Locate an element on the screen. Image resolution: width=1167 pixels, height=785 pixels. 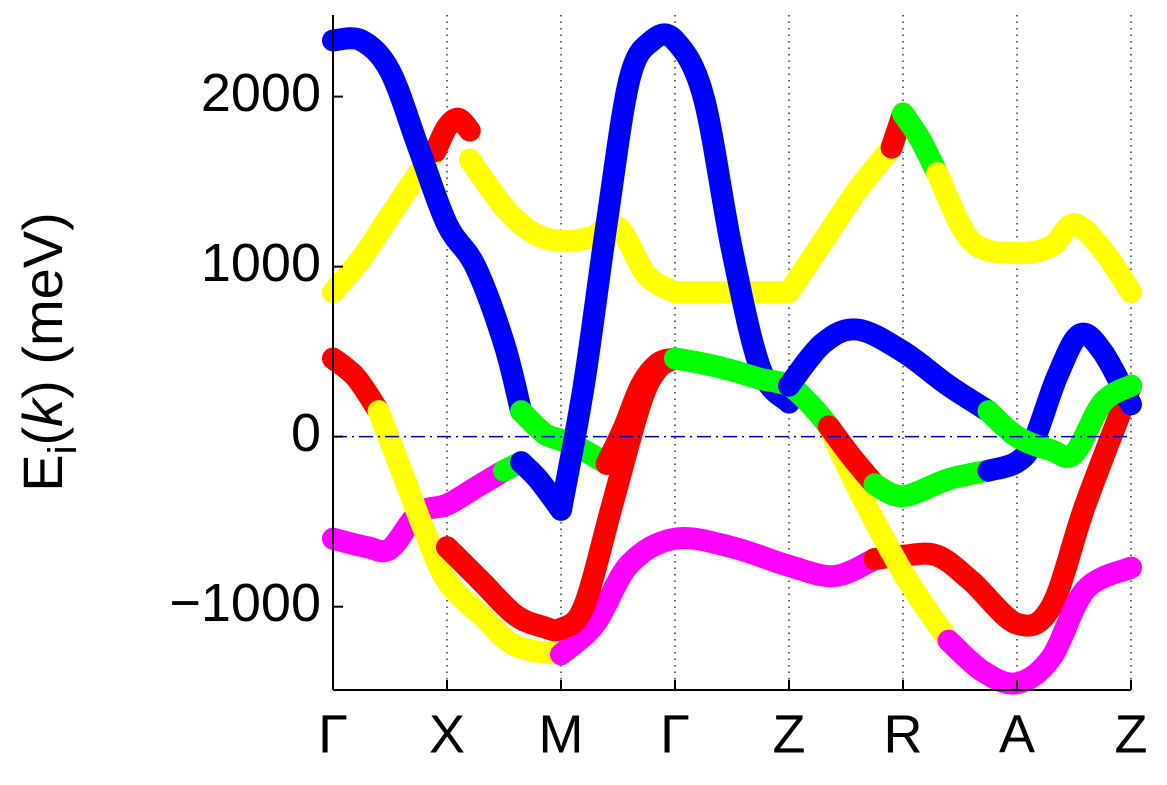
y-tick-label: −1000 is located at coordinates (245, 603).